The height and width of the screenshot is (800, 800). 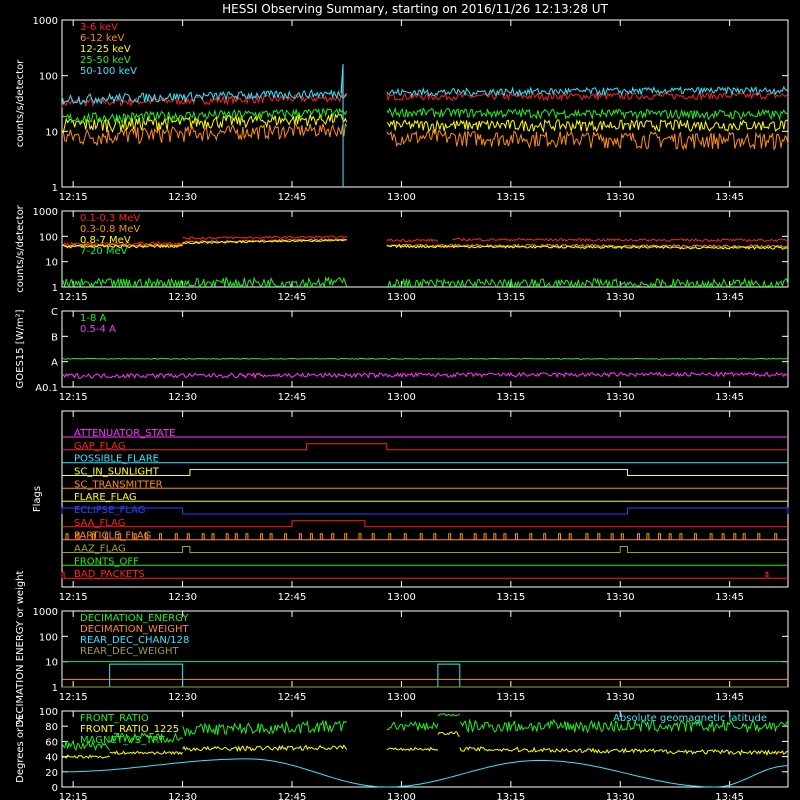 I want to click on y-axis-label: DECIMATION ENERGY or weight, so click(x=20, y=648).